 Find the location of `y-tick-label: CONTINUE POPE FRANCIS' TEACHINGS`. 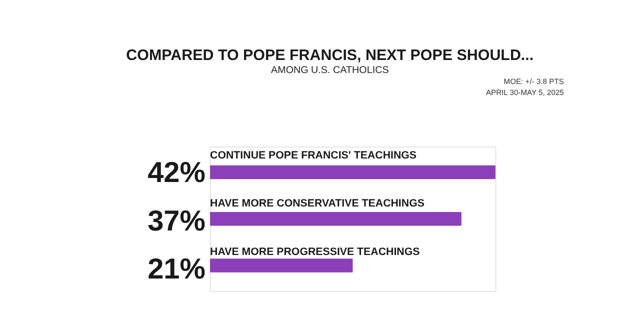

y-tick-label: CONTINUE POPE FRANCIS' TEACHINGS is located at coordinates (313, 155).